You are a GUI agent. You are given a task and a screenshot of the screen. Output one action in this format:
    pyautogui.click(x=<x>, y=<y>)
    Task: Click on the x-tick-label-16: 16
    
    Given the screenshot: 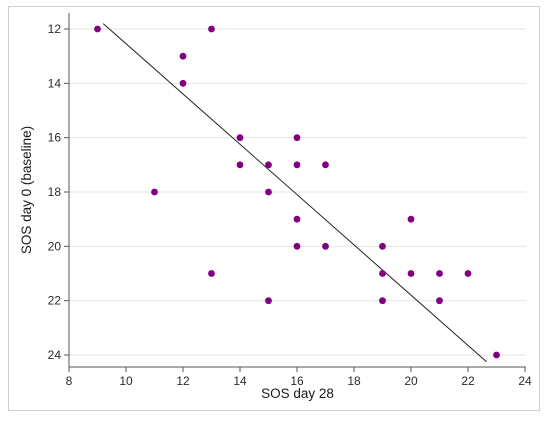 What is the action you would take?
    pyautogui.click(x=297, y=381)
    